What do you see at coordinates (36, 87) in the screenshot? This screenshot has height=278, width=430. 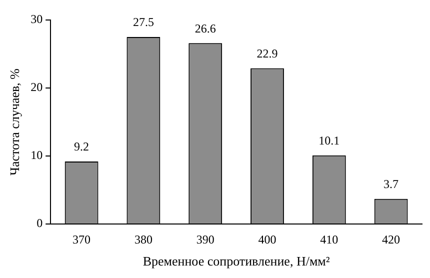 I see `y-tick-label: 20` at bounding box center [36, 87].